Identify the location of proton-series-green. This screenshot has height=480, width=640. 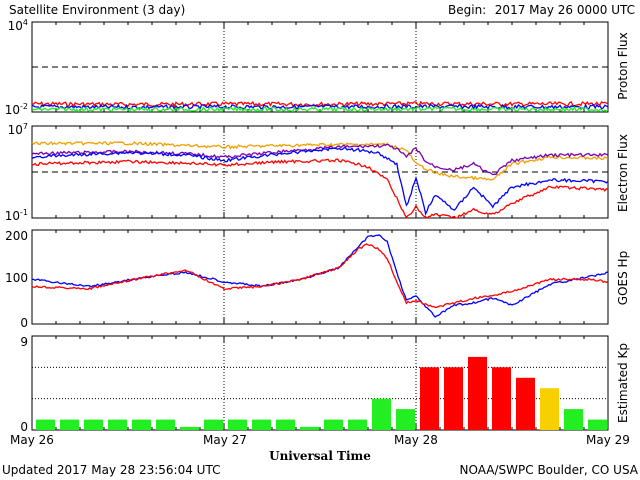
(320, 109).